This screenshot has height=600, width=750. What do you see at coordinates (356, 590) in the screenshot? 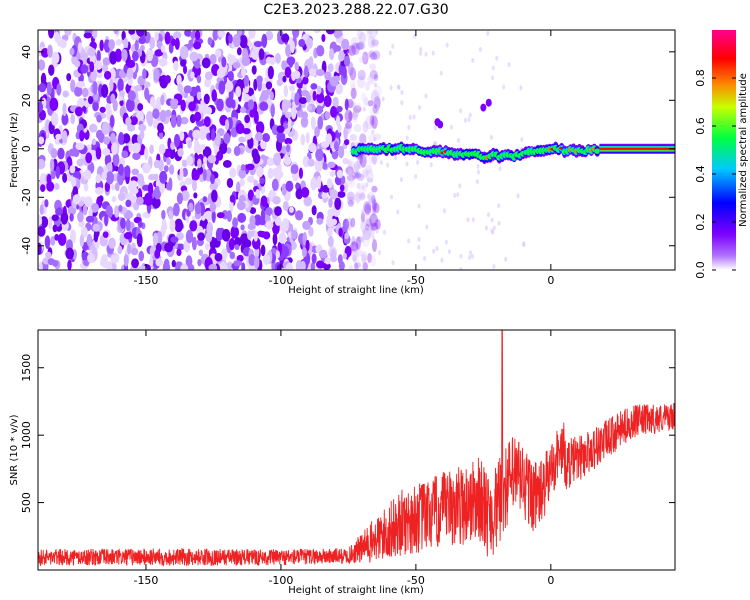
I see `snr-x-axis-label: Height of straight line (km)` at bounding box center [356, 590].